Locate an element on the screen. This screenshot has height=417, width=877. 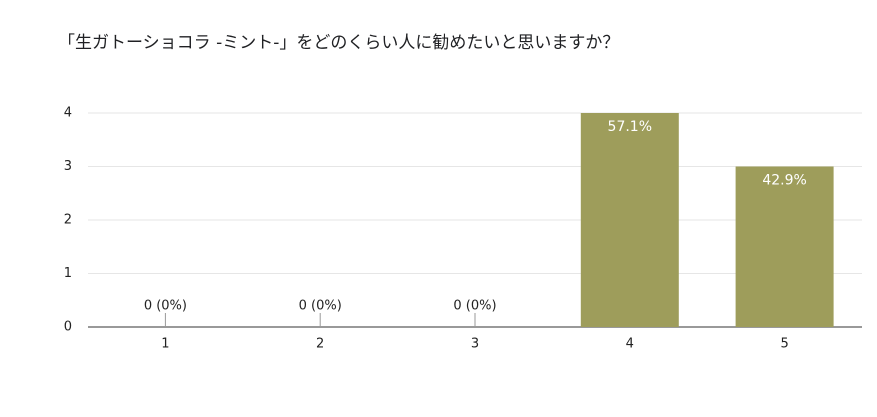
x-tick-label: 2 is located at coordinates (320, 344).